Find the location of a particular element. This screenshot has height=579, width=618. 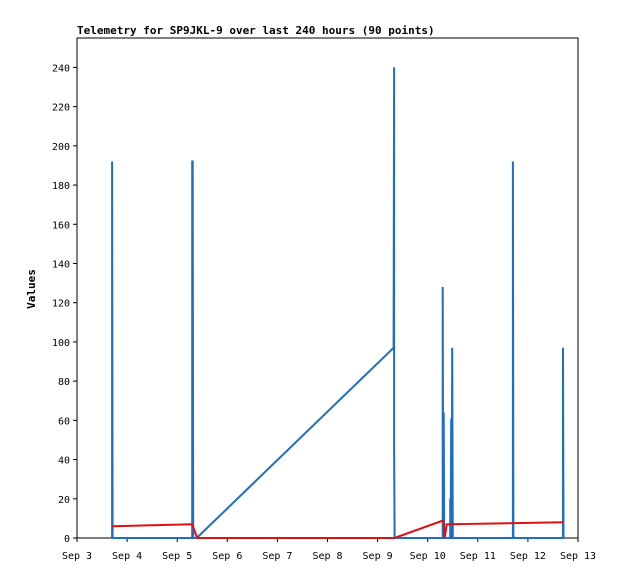

y-tick-label: 200 is located at coordinates (61, 147).